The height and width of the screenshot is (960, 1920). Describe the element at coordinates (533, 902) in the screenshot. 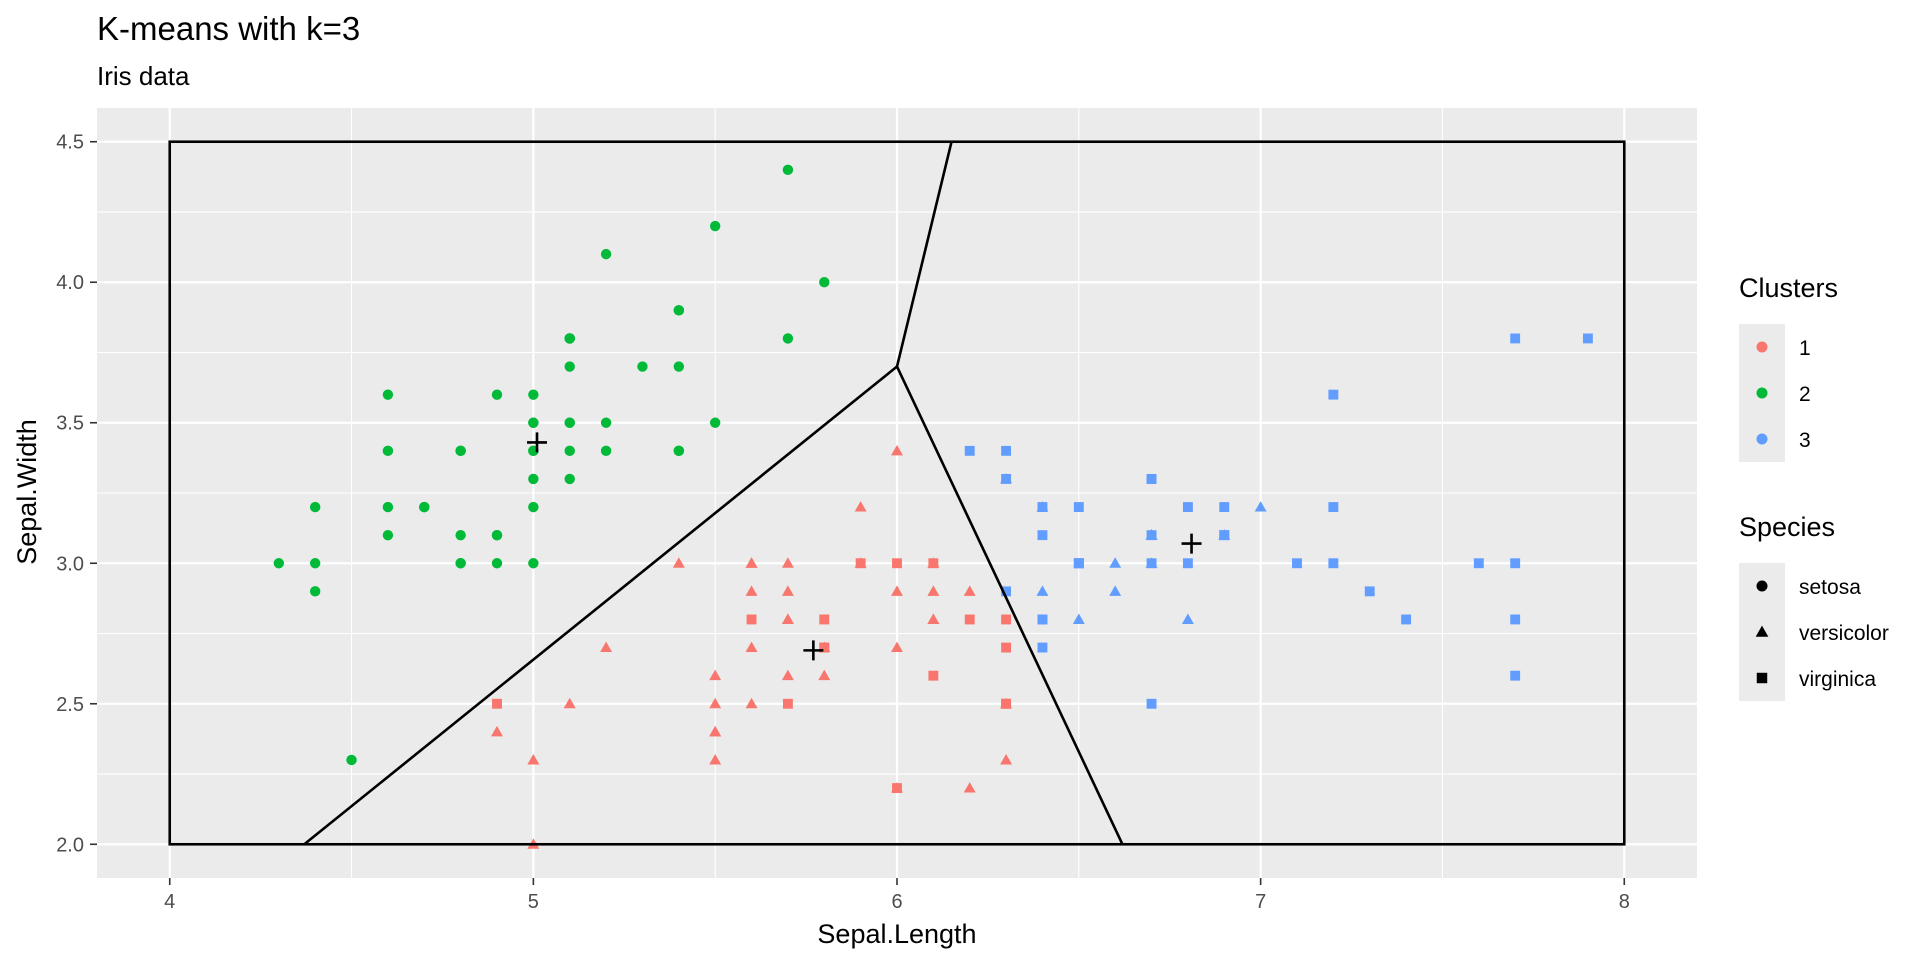

I see `x-tick-label: 5` at that location.